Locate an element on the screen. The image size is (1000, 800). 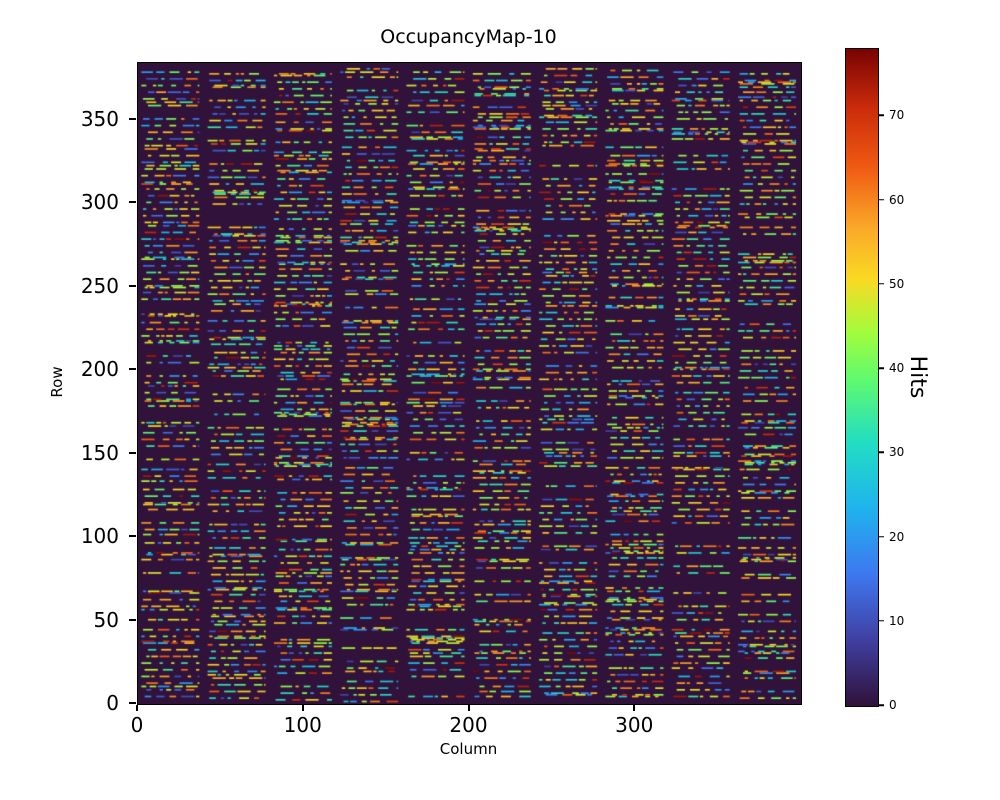
y-tick-label: 150 is located at coordinates (99, 452).